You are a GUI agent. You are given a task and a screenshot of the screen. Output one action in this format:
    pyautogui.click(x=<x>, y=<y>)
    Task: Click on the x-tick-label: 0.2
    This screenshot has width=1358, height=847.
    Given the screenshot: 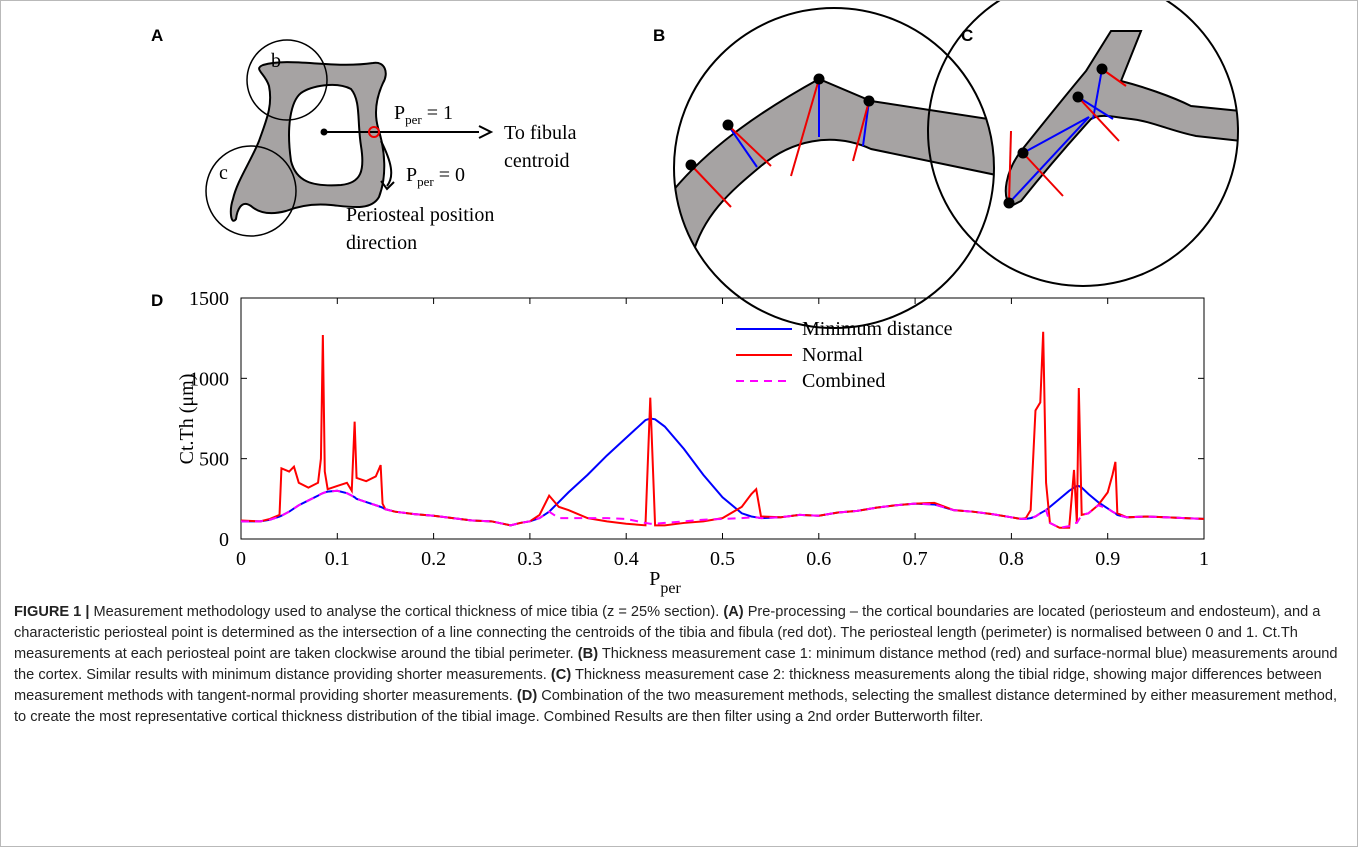 What is the action you would take?
    pyautogui.click(x=433, y=559)
    